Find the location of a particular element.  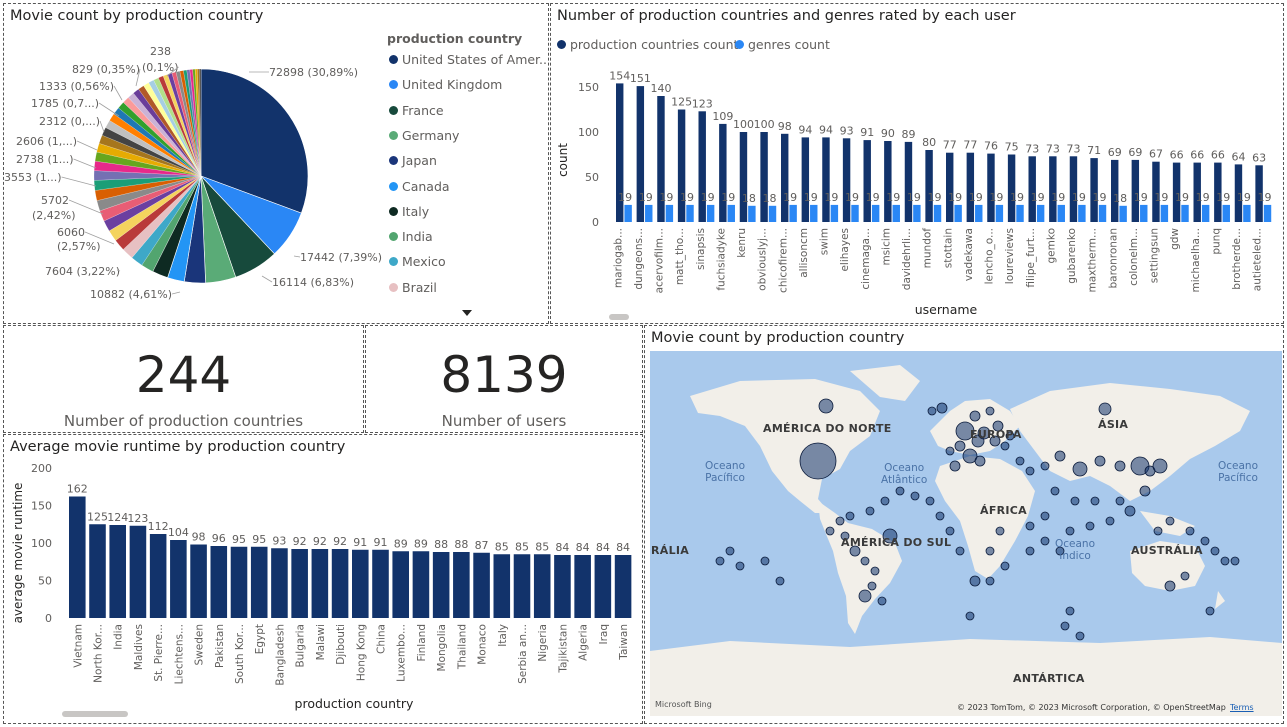

horizontal-scrollbar is located at coordinates (95, 714).